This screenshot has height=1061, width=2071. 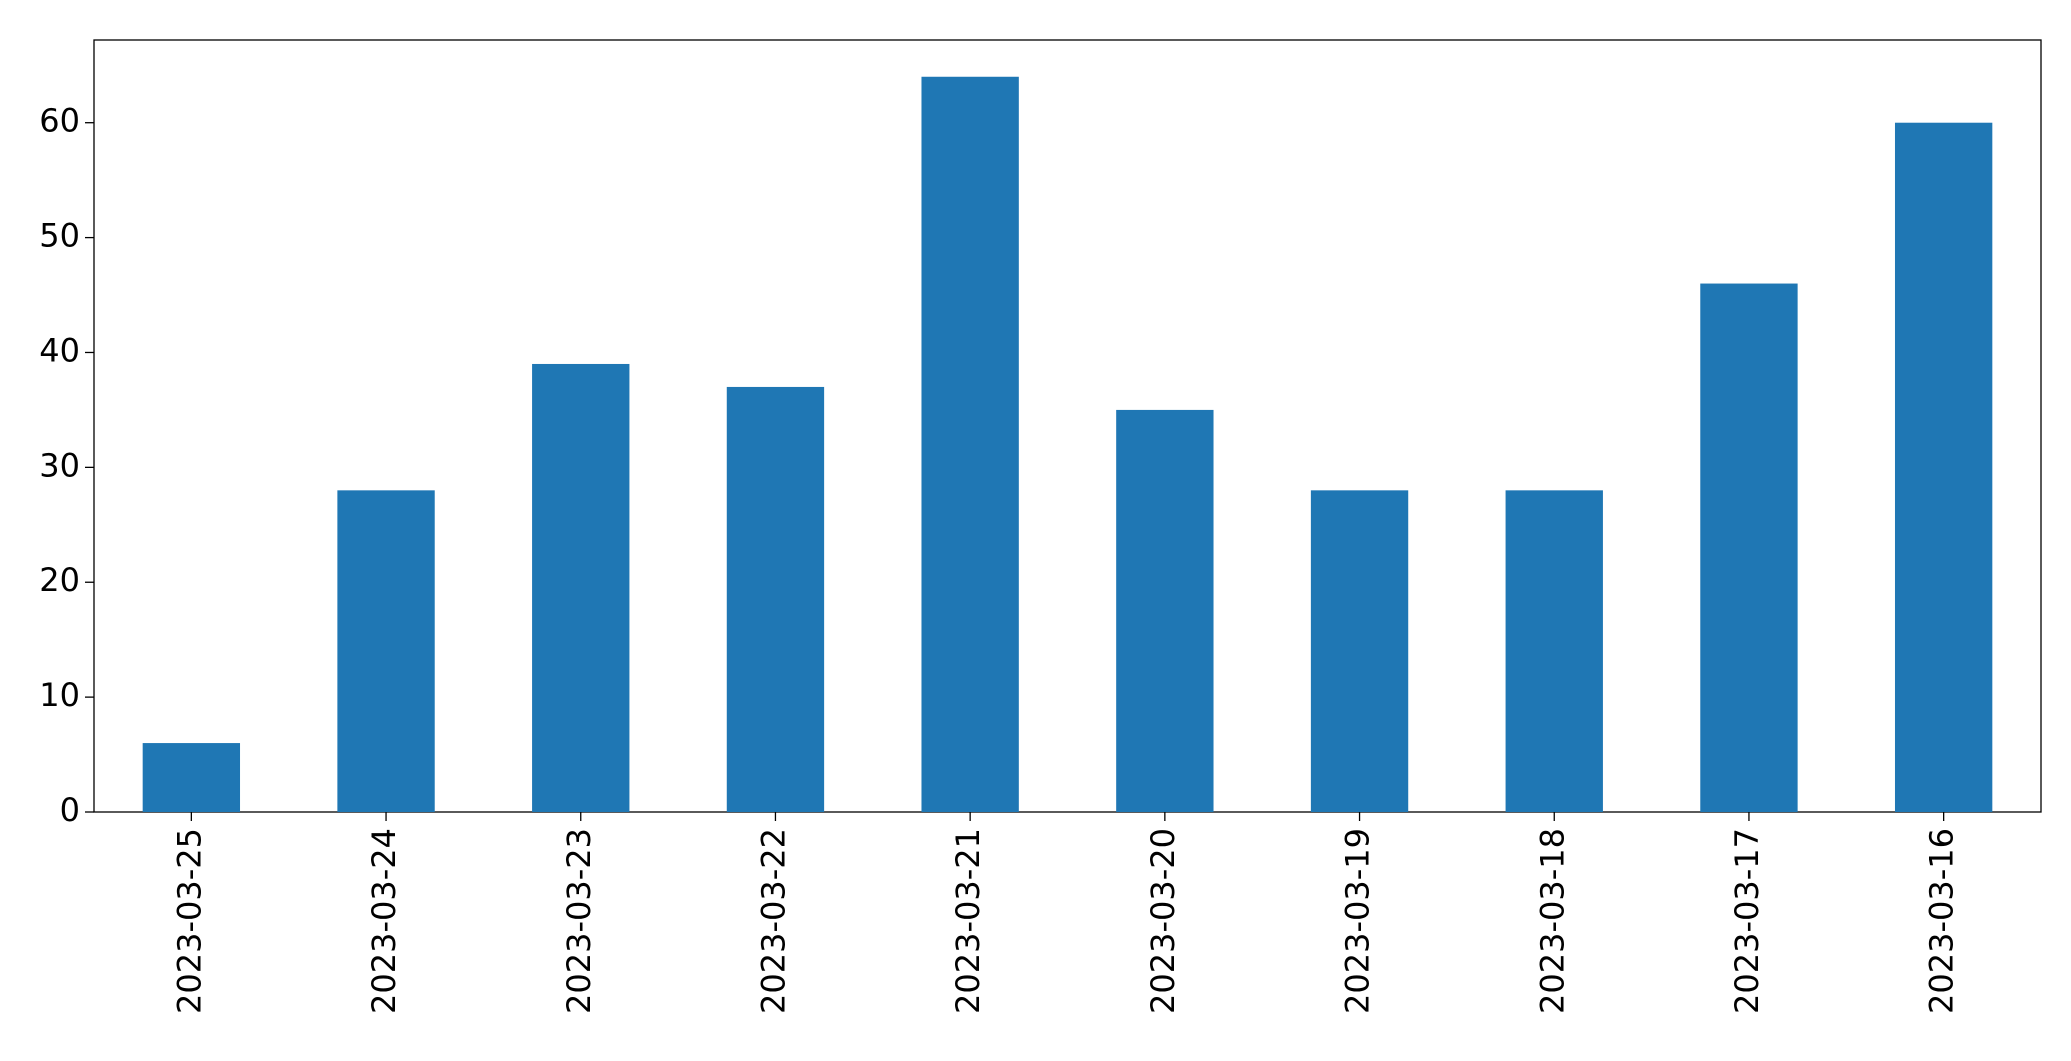 What do you see at coordinates (579, 921) in the screenshot?
I see `x-tick-label: 2023-03-23` at bounding box center [579, 921].